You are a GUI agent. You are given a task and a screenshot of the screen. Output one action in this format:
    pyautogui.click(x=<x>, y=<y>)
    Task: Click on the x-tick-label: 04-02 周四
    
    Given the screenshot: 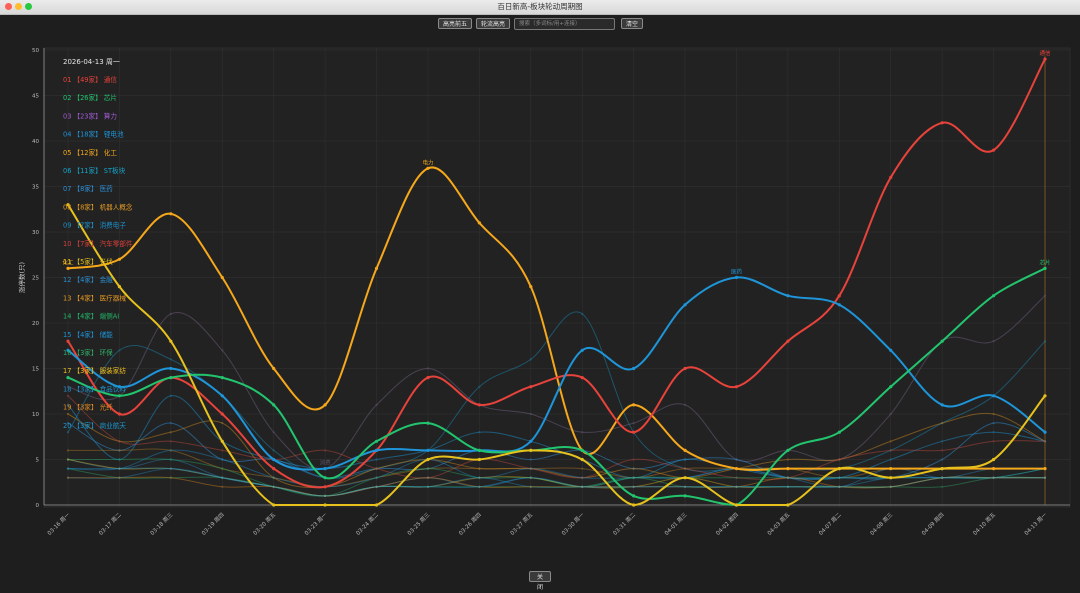 What is the action you would take?
    pyautogui.click(x=727, y=523)
    